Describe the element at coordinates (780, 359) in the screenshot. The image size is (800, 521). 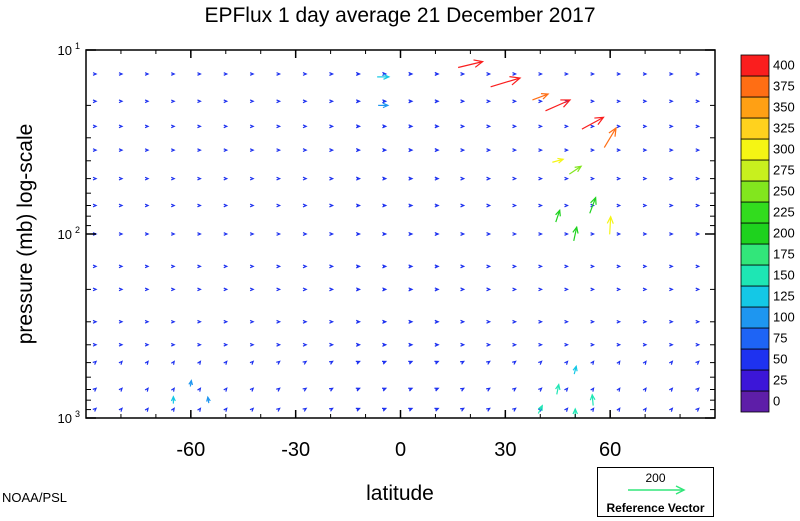
I see `colorbar-label: 50` at that location.